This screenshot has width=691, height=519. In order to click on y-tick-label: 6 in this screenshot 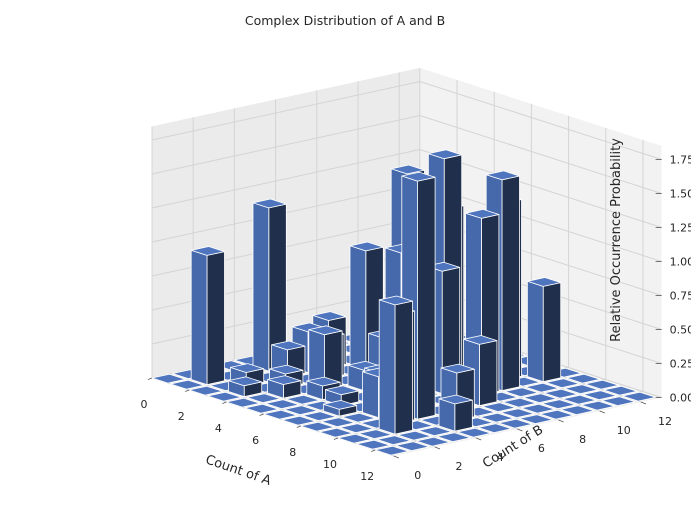, I will do `click(541, 448)`.